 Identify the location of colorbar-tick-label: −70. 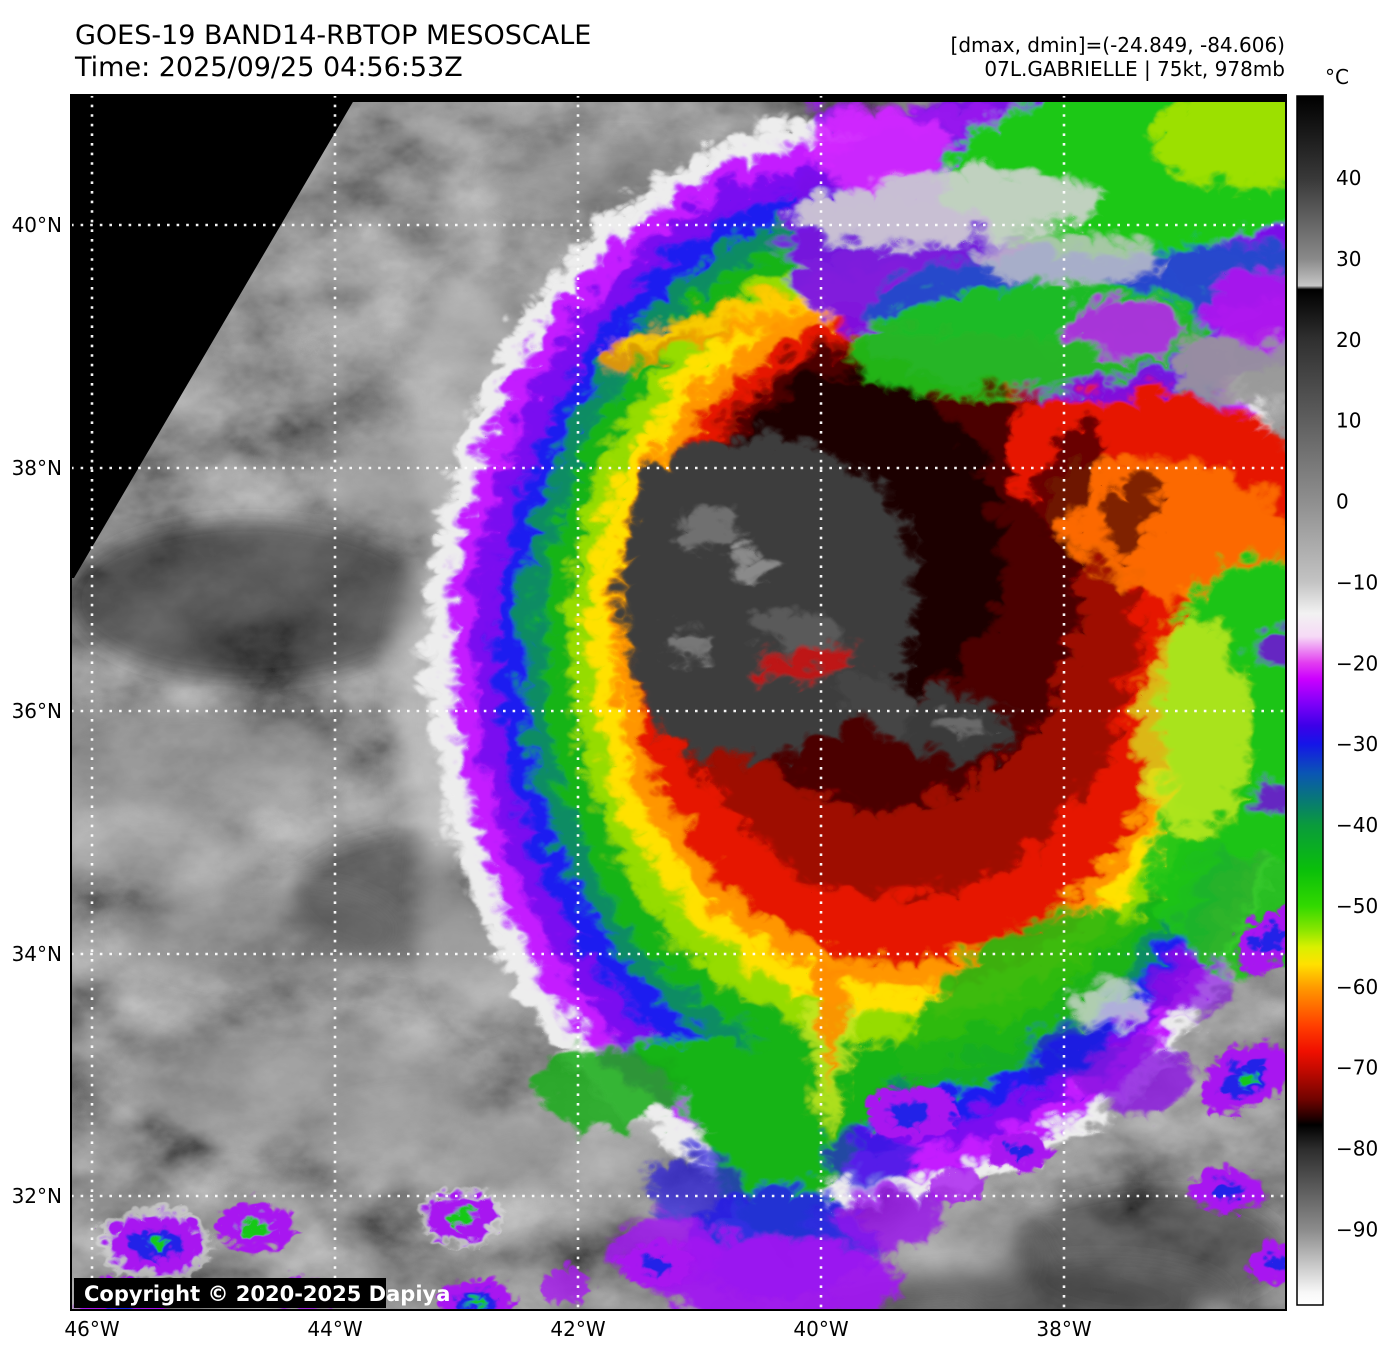
(1357, 1068).